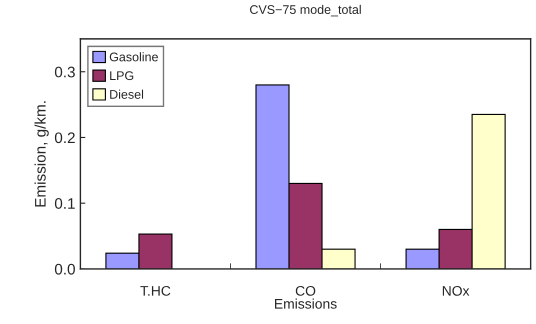 Image resolution: width=536 pixels, height=324 pixels. Describe the element at coordinates (305, 10) in the screenshot. I see `chart-title: CVS−75 mode_total` at that location.